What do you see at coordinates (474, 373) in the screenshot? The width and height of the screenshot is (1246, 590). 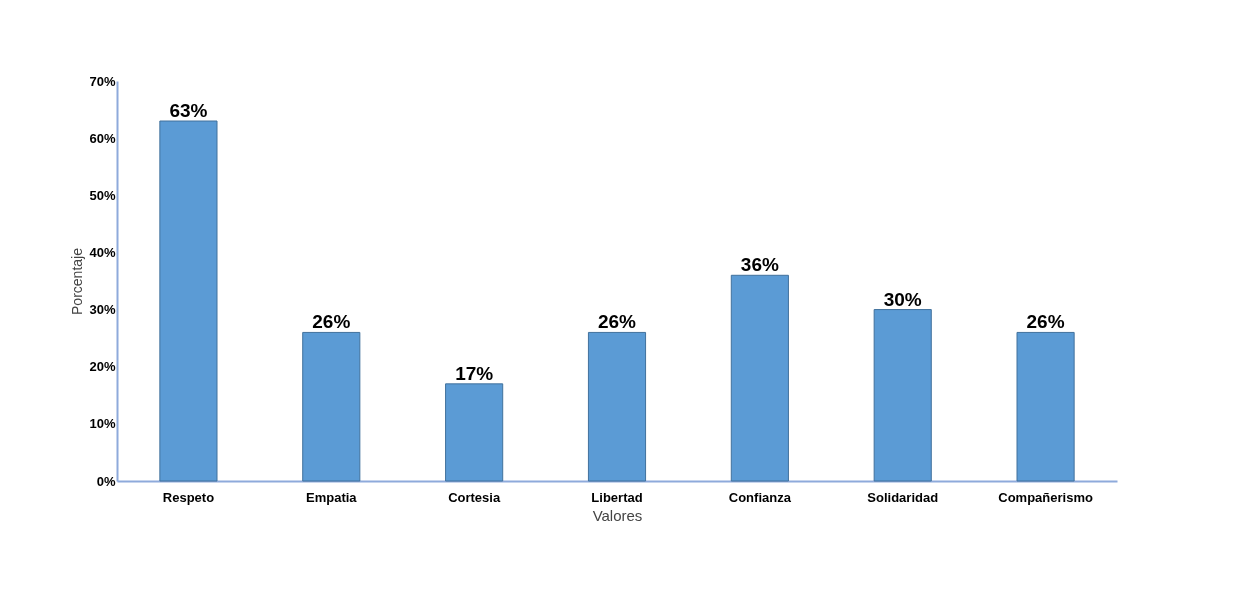 I see `data-label: 17%` at bounding box center [474, 373].